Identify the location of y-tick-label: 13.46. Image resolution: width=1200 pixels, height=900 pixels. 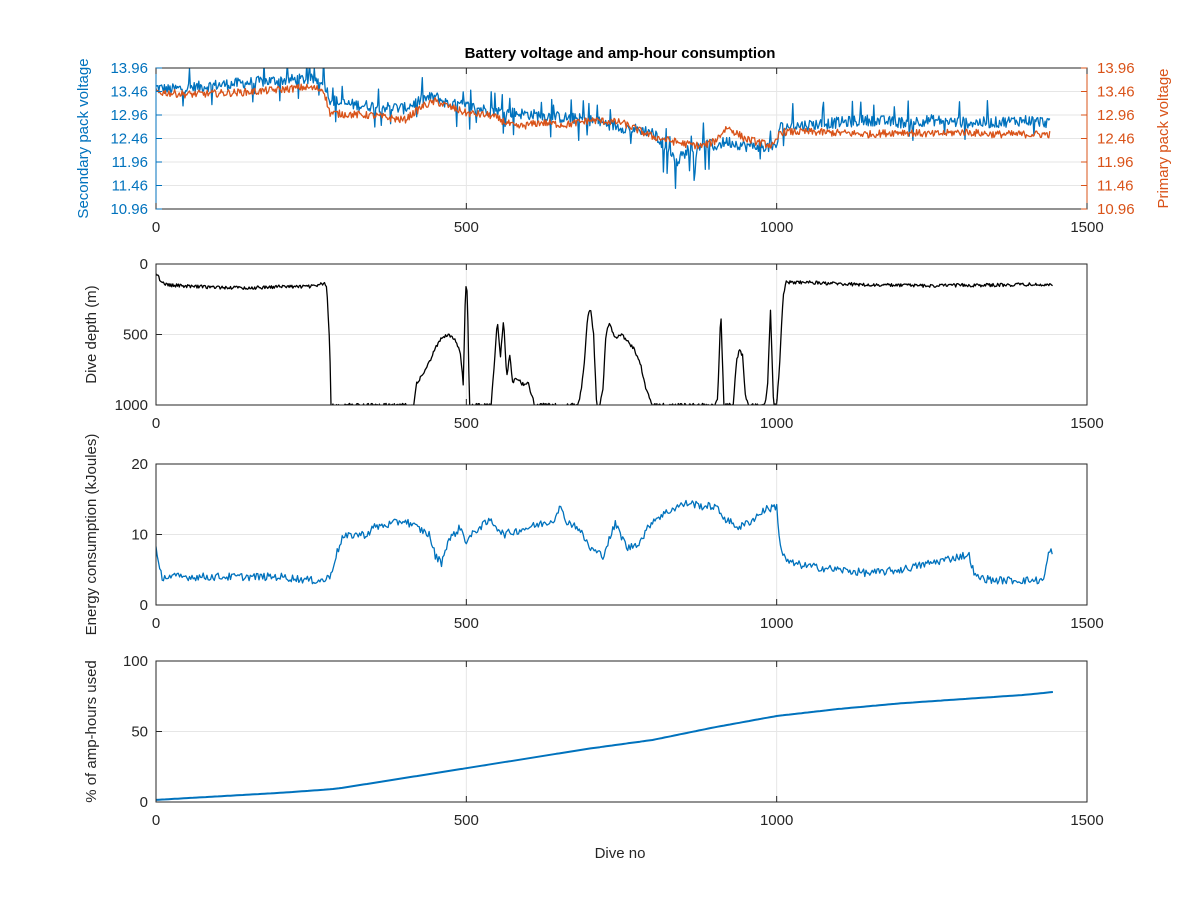
(129, 92).